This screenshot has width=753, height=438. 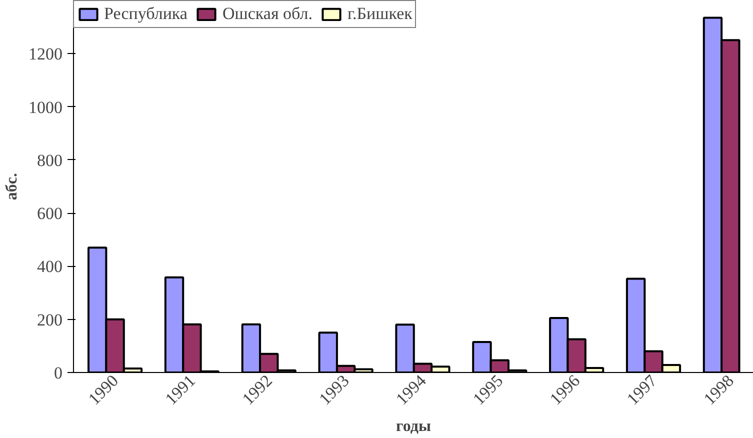 What do you see at coordinates (49, 214) in the screenshot?
I see `y-tick-label: 600` at bounding box center [49, 214].